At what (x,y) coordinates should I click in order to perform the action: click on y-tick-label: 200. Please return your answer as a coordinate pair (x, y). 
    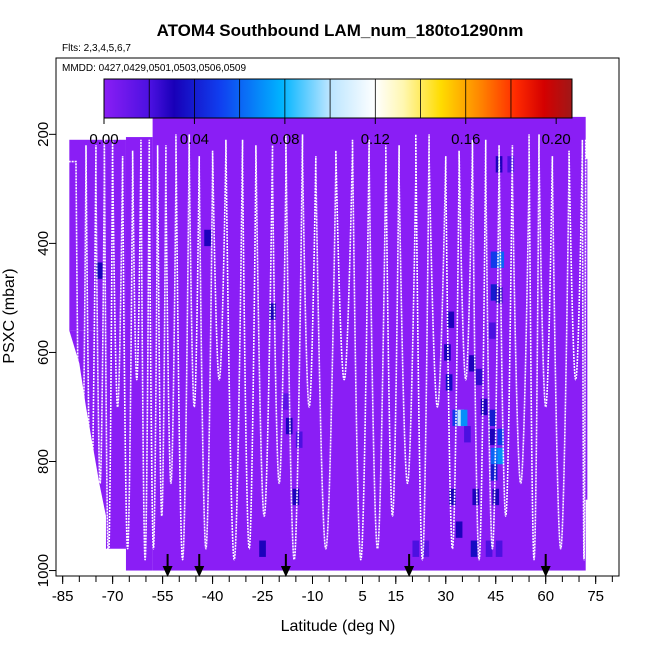
    Looking at the image, I should click on (43, 134).